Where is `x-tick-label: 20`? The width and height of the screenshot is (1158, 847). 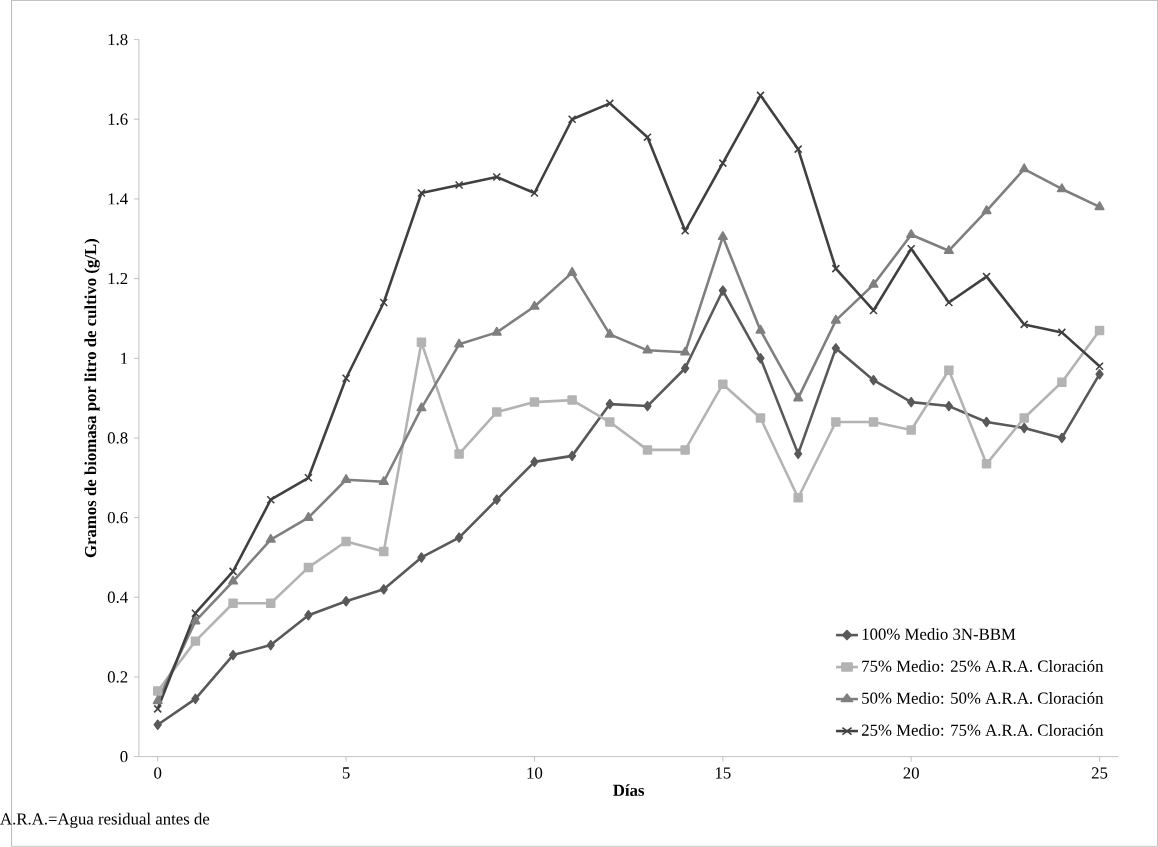
x-tick-label: 20 is located at coordinates (911, 773).